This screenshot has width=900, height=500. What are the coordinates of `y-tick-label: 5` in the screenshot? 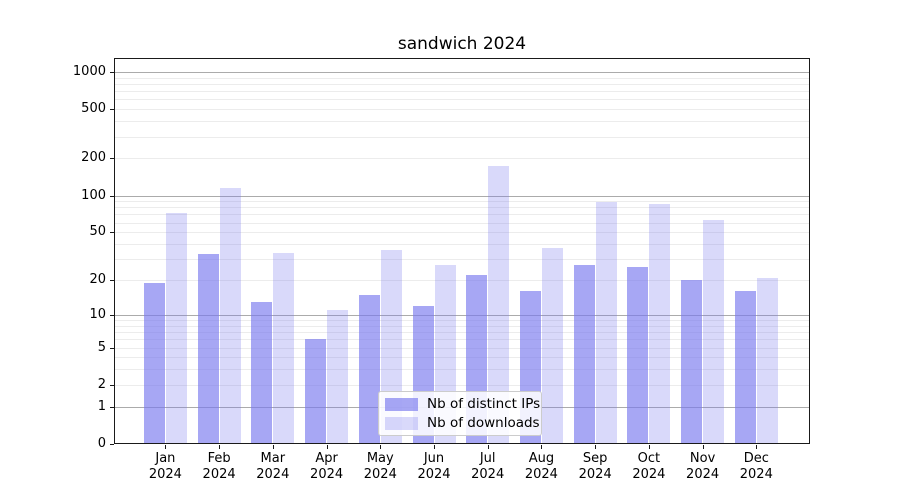 It's located at (101, 347).